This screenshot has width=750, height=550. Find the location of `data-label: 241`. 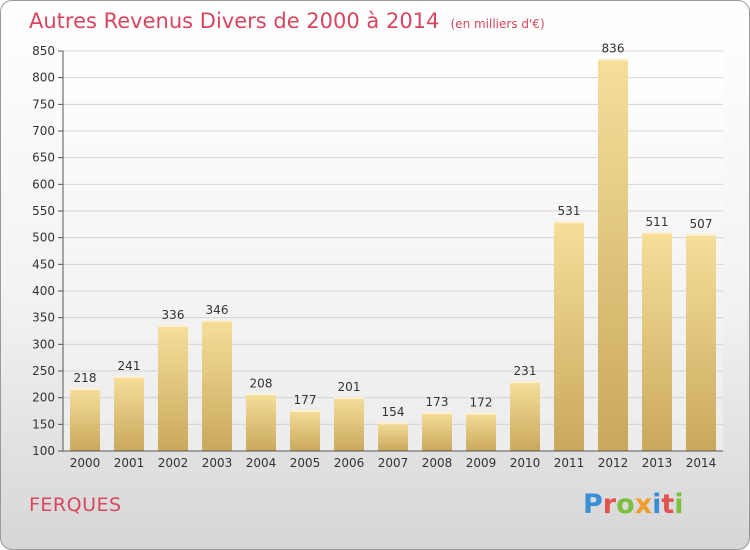

data-label: 241 is located at coordinates (129, 366).